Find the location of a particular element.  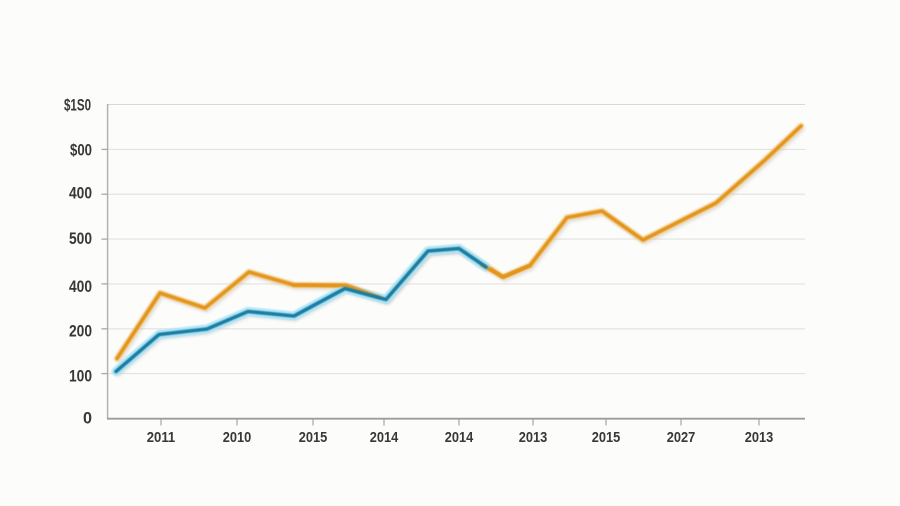

svg-text: 0 is located at coordinates (87, 419).